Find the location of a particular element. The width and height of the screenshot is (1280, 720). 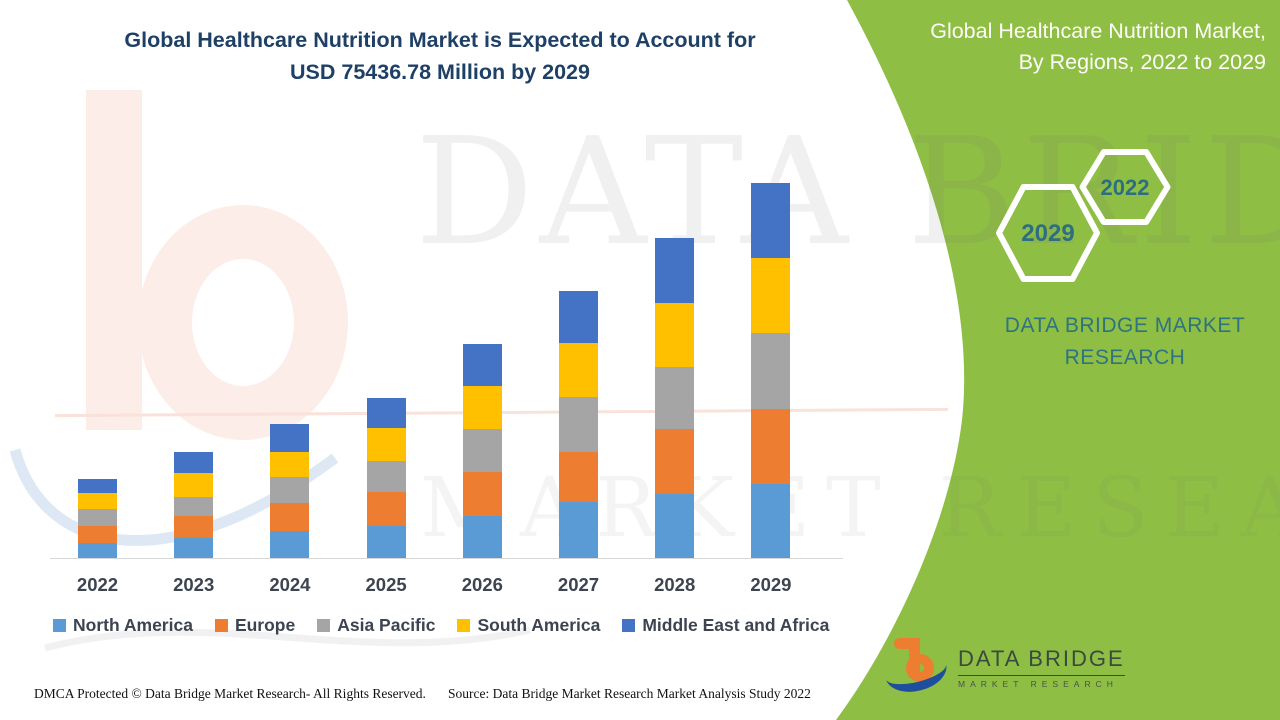

bar-segment-2022-asia-pacific is located at coordinates (97, 517).